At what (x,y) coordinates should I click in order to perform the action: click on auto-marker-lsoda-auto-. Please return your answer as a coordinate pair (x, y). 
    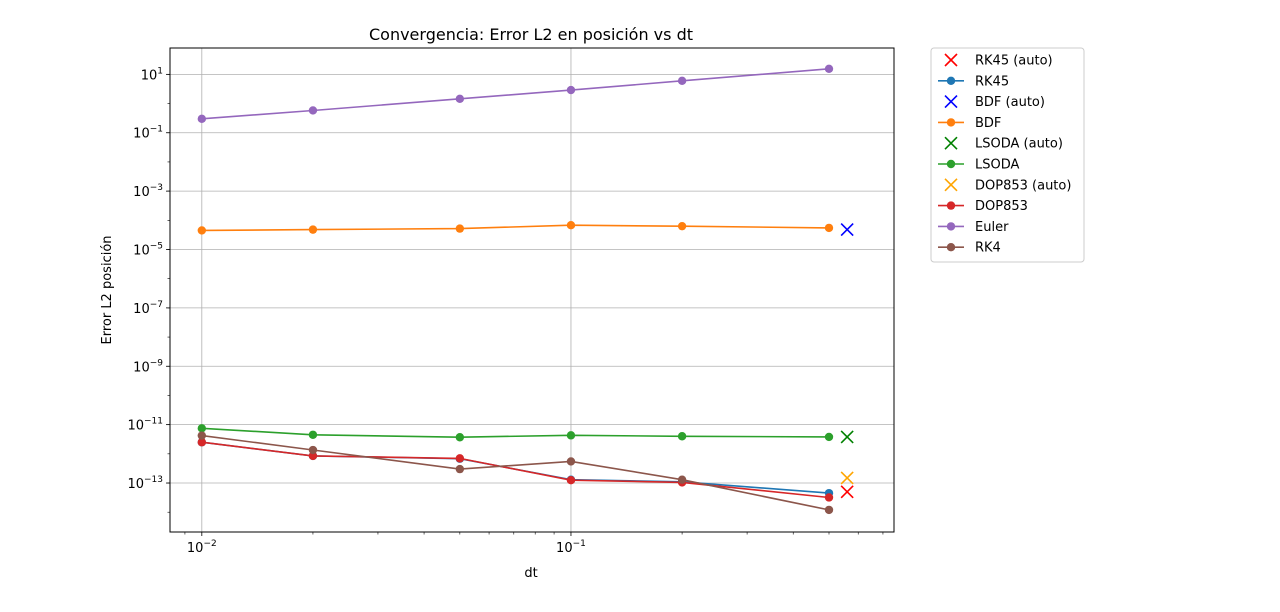
    Looking at the image, I should click on (847, 437).